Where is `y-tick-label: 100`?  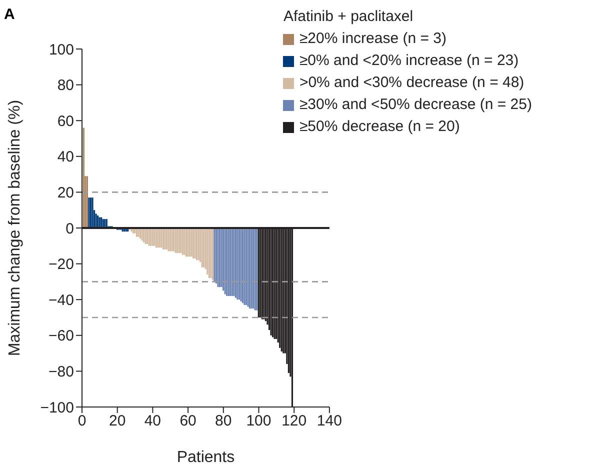
y-tick-label: 100 is located at coordinates (61, 49).